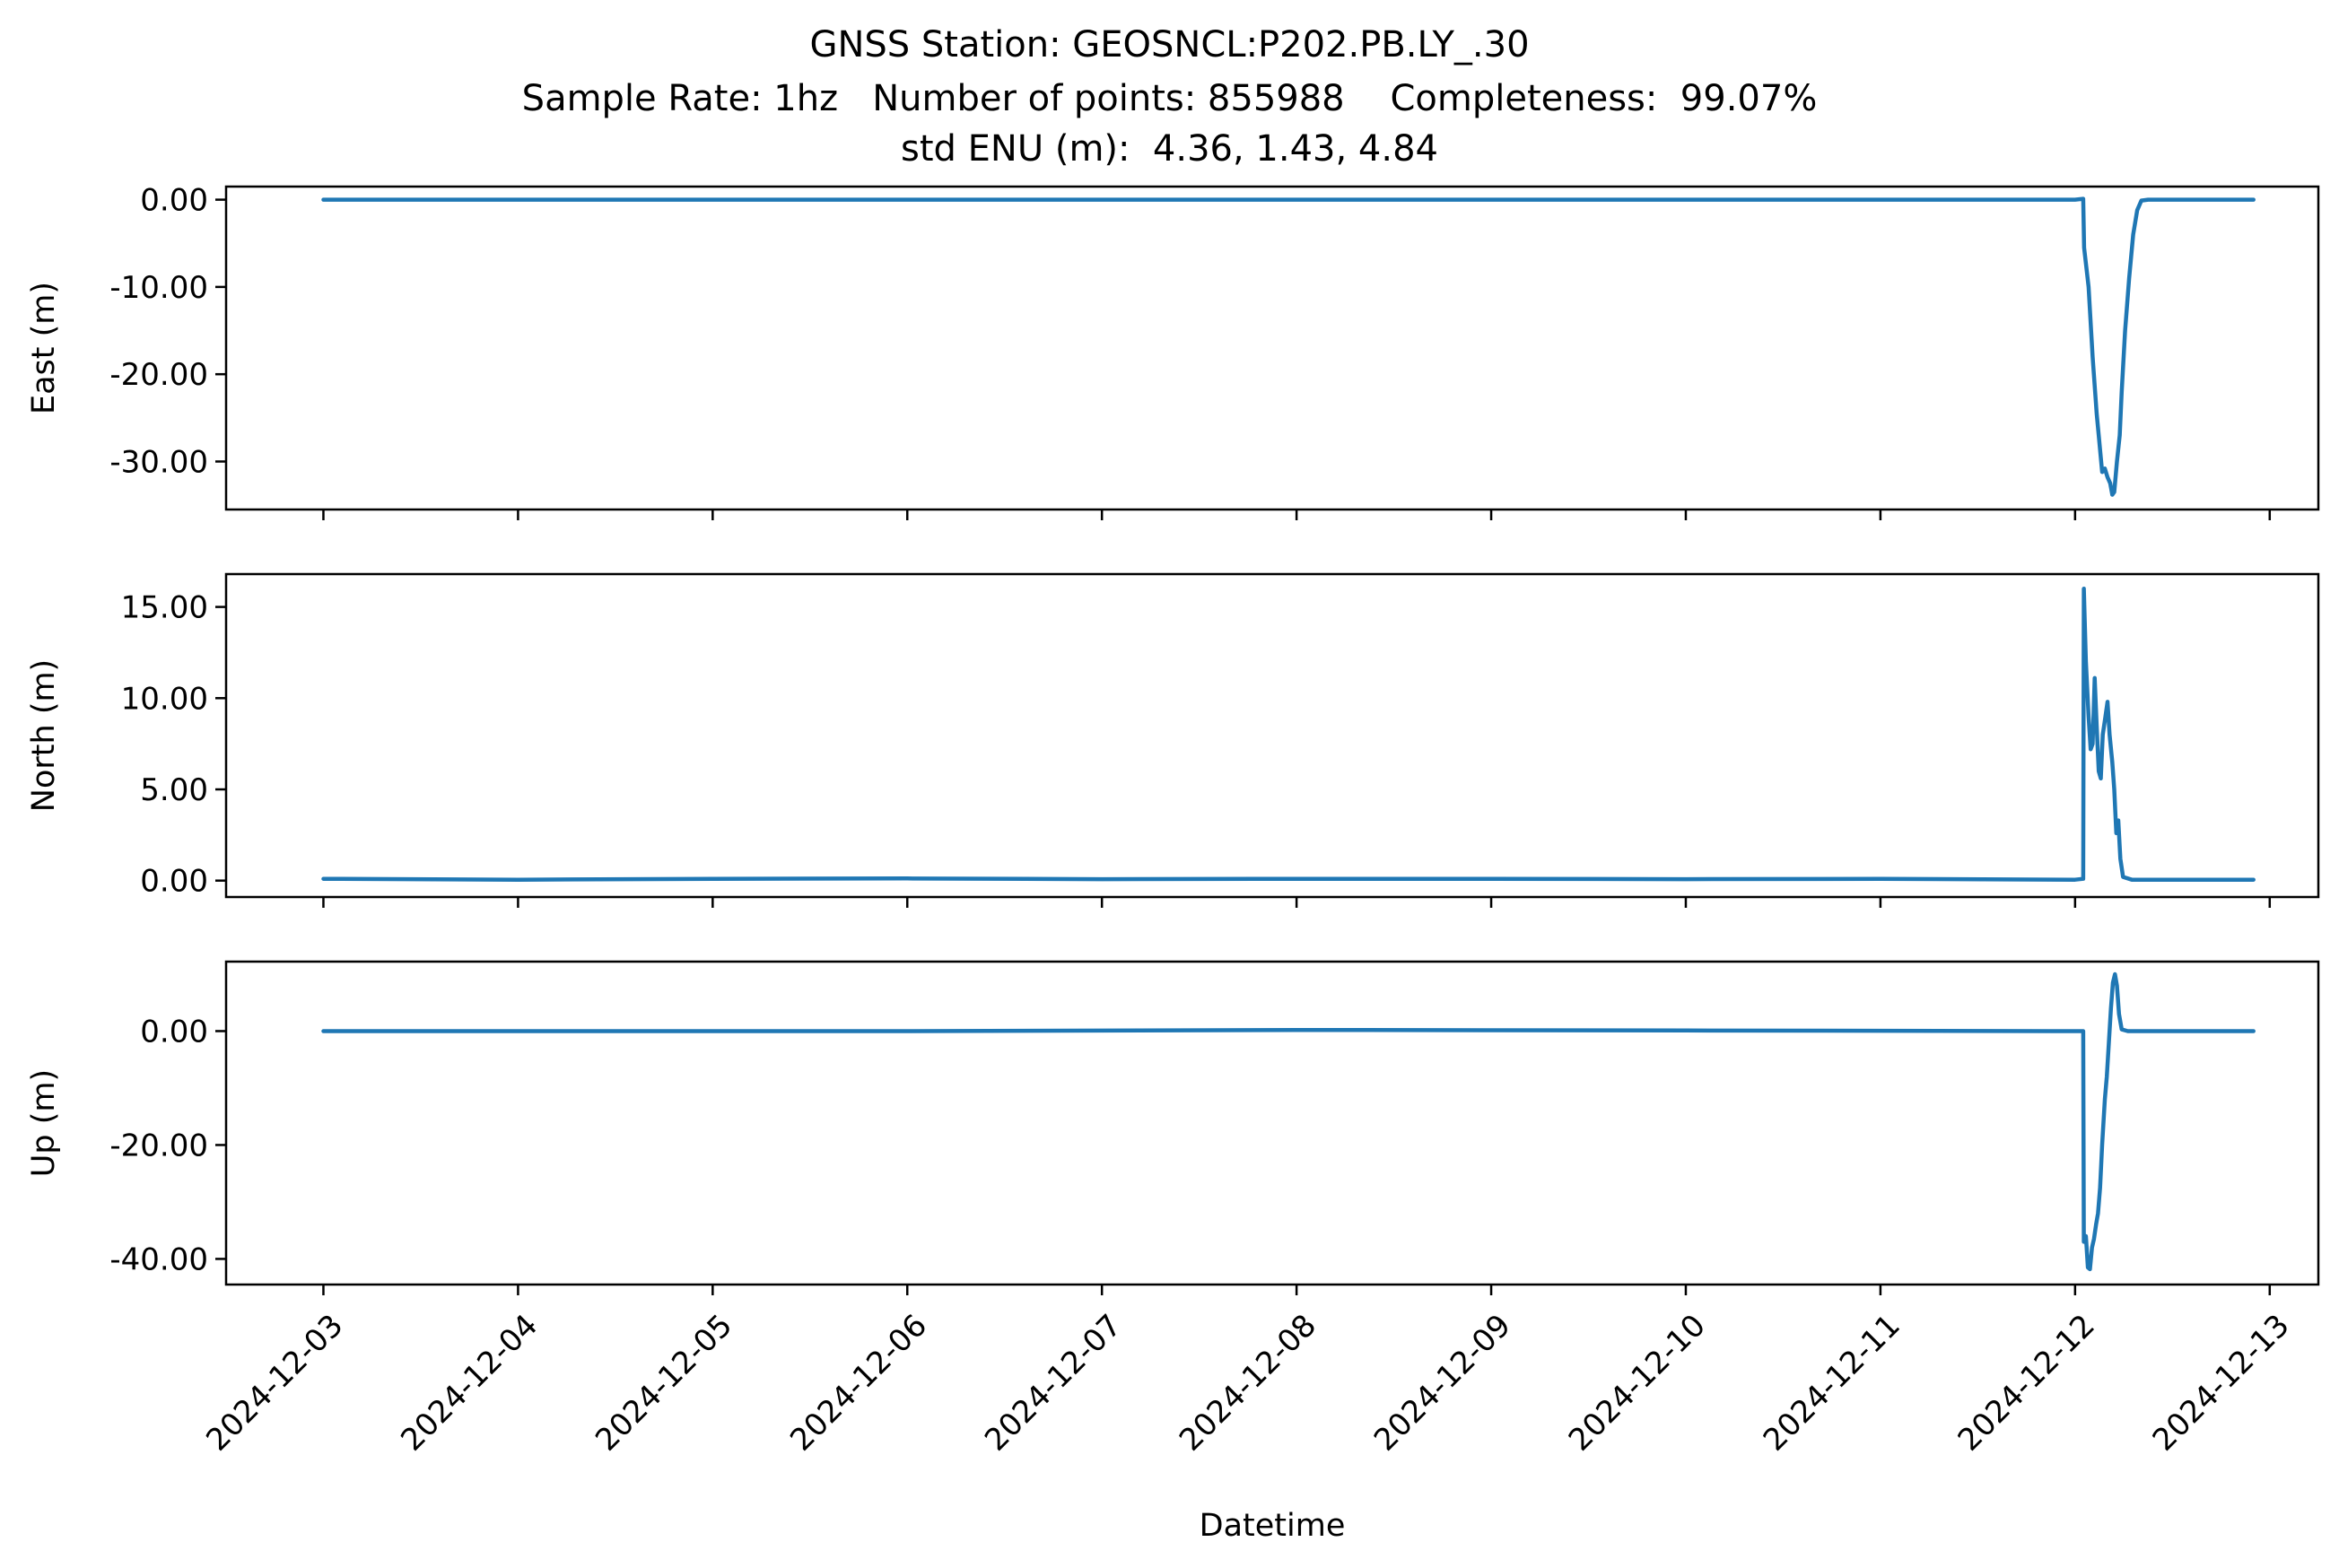 The width and height of the screenshot is (2339, 1568). Describe the element at coordinates (44, 1123) in the screenshot. I see `up-y-axis-label: Up (m)` at that location.